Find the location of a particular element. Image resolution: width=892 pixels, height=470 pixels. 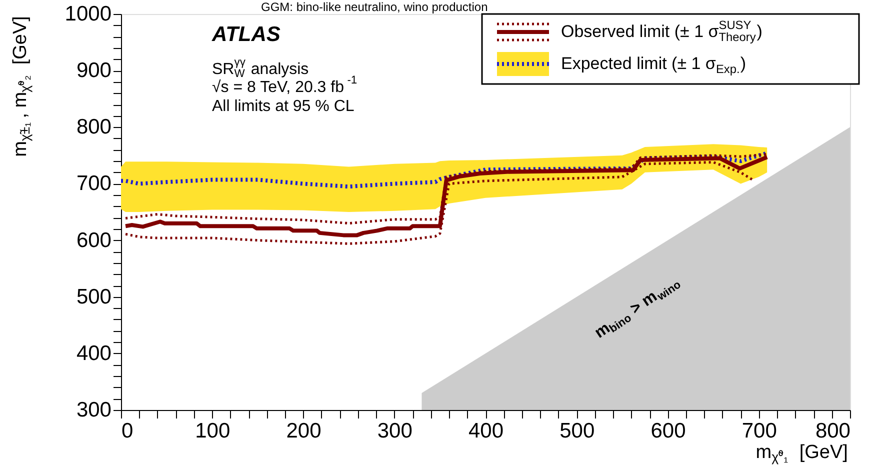

x-tick-label: 200 is located at coordinates (304, 431).